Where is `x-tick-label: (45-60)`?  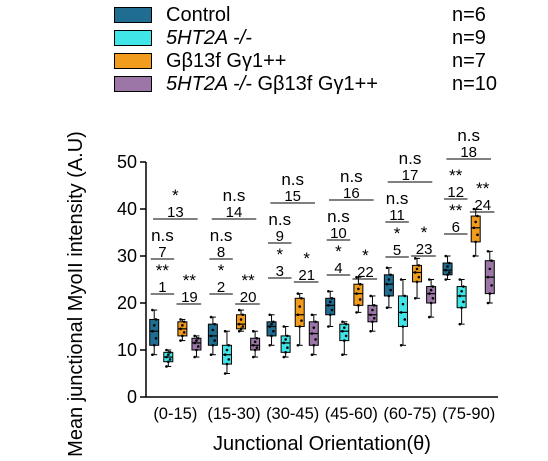 x-tick-label: (45-60) is located at coordinates (351, 414).